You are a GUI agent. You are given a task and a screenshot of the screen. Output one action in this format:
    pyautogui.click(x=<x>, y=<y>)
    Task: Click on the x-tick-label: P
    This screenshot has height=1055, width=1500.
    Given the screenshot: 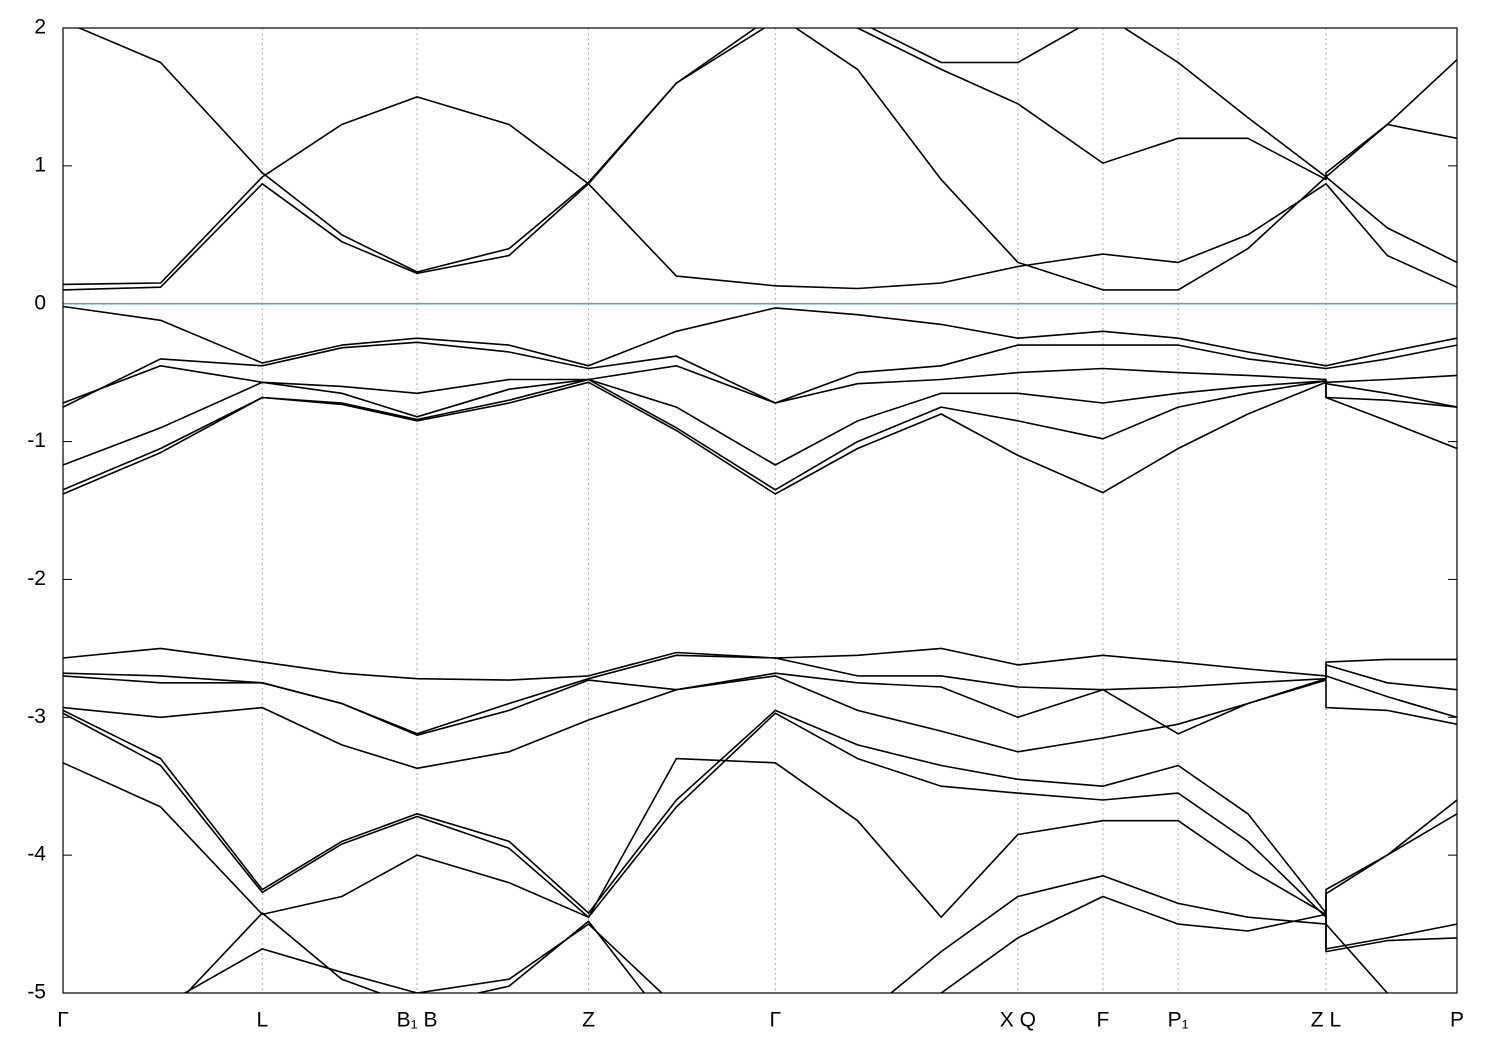 What is the action you would take?
    pyautogui.click(x=1457, y=1020)
    